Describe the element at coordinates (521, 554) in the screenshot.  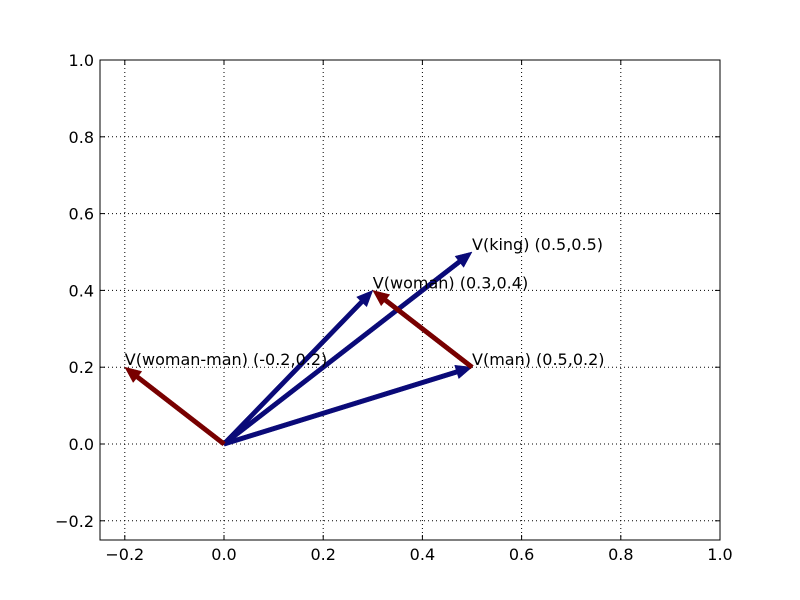
I see `x-tick-label: 0.6` at that location.